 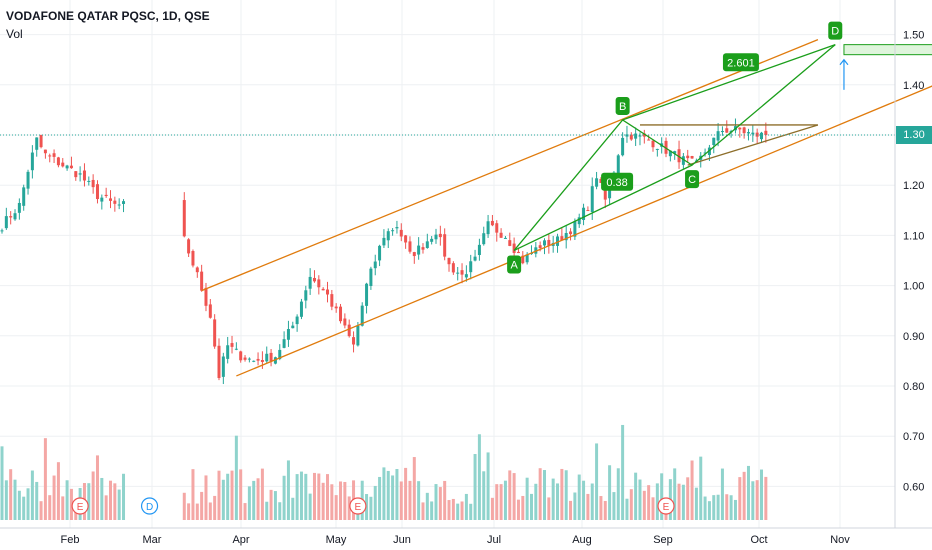 I want to click on y-tick-label: 0.80, so click(x=913, y=387).